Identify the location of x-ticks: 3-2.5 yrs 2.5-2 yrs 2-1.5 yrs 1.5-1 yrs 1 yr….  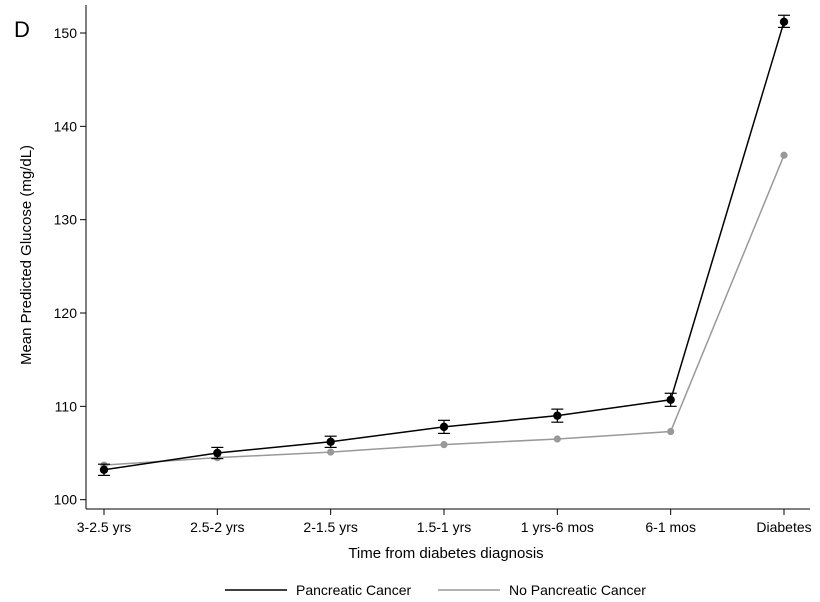
(444, 522).